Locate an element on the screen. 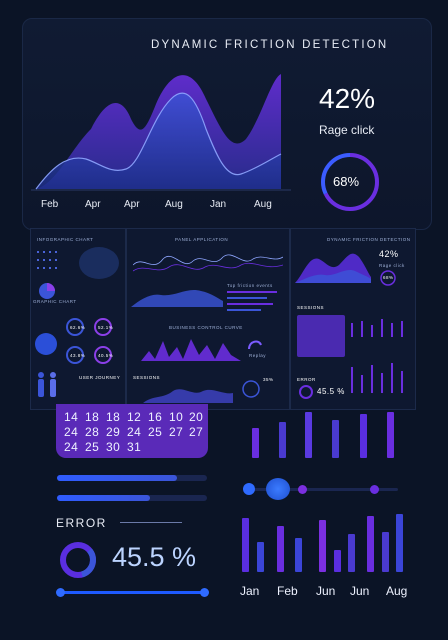 Image resolution: width=448 pixels, height=640 pixels. area-series-front is located at coordinates (158, 141).